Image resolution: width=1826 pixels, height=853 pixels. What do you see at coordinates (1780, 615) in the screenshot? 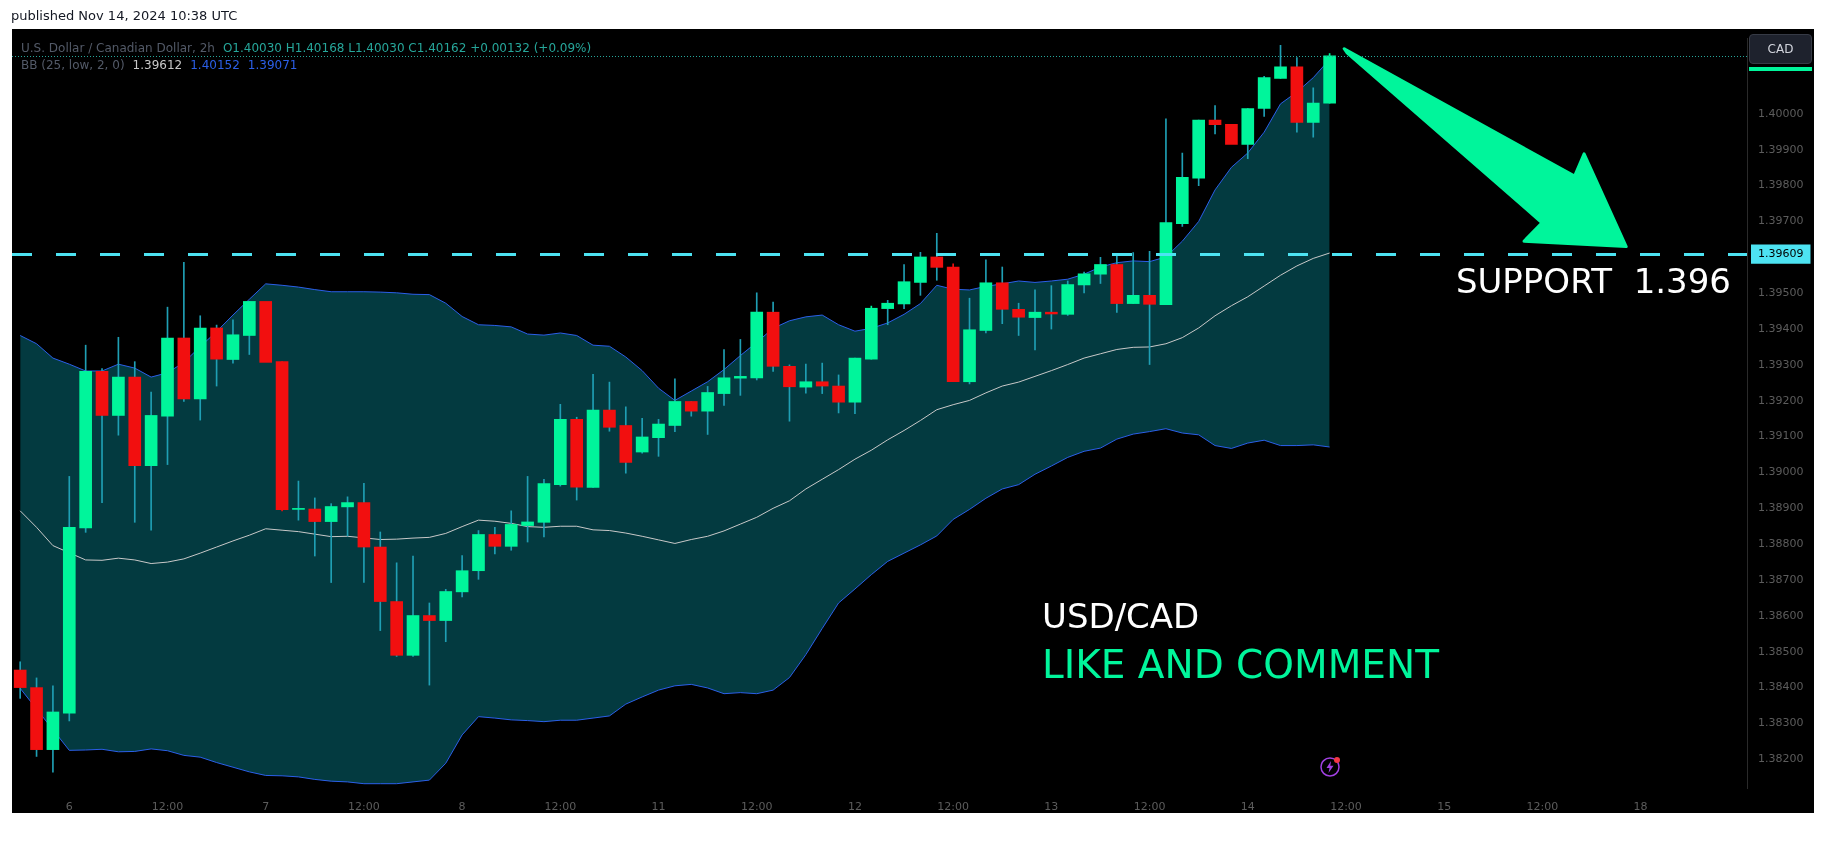
I see `y-tick-label: 1.38600` at bounding box center [1780, 615].